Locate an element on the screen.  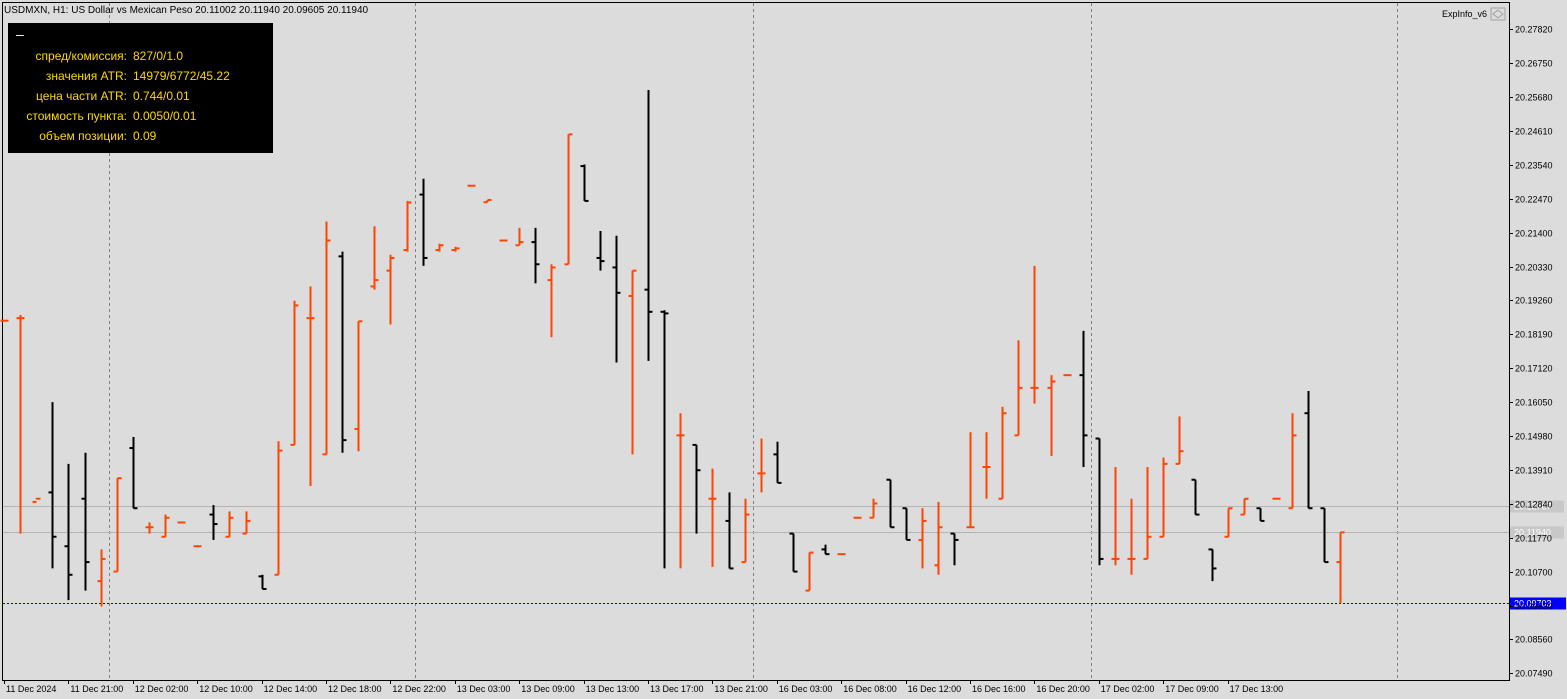
info-label: цена части ATR: is located at coordinates (81, 96).